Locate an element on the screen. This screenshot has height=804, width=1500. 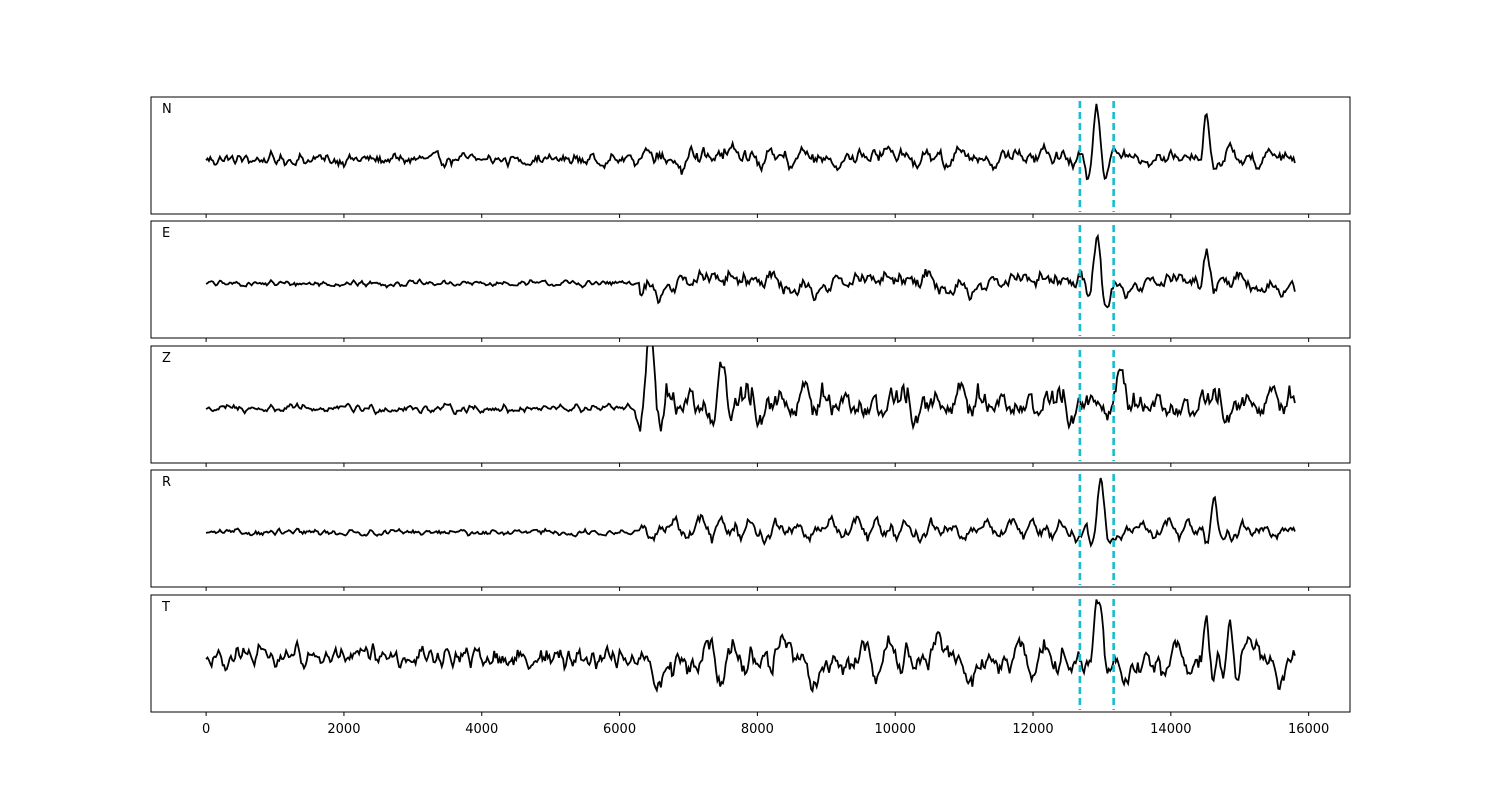
panel-z: Z is located at coordinates (750, 406).